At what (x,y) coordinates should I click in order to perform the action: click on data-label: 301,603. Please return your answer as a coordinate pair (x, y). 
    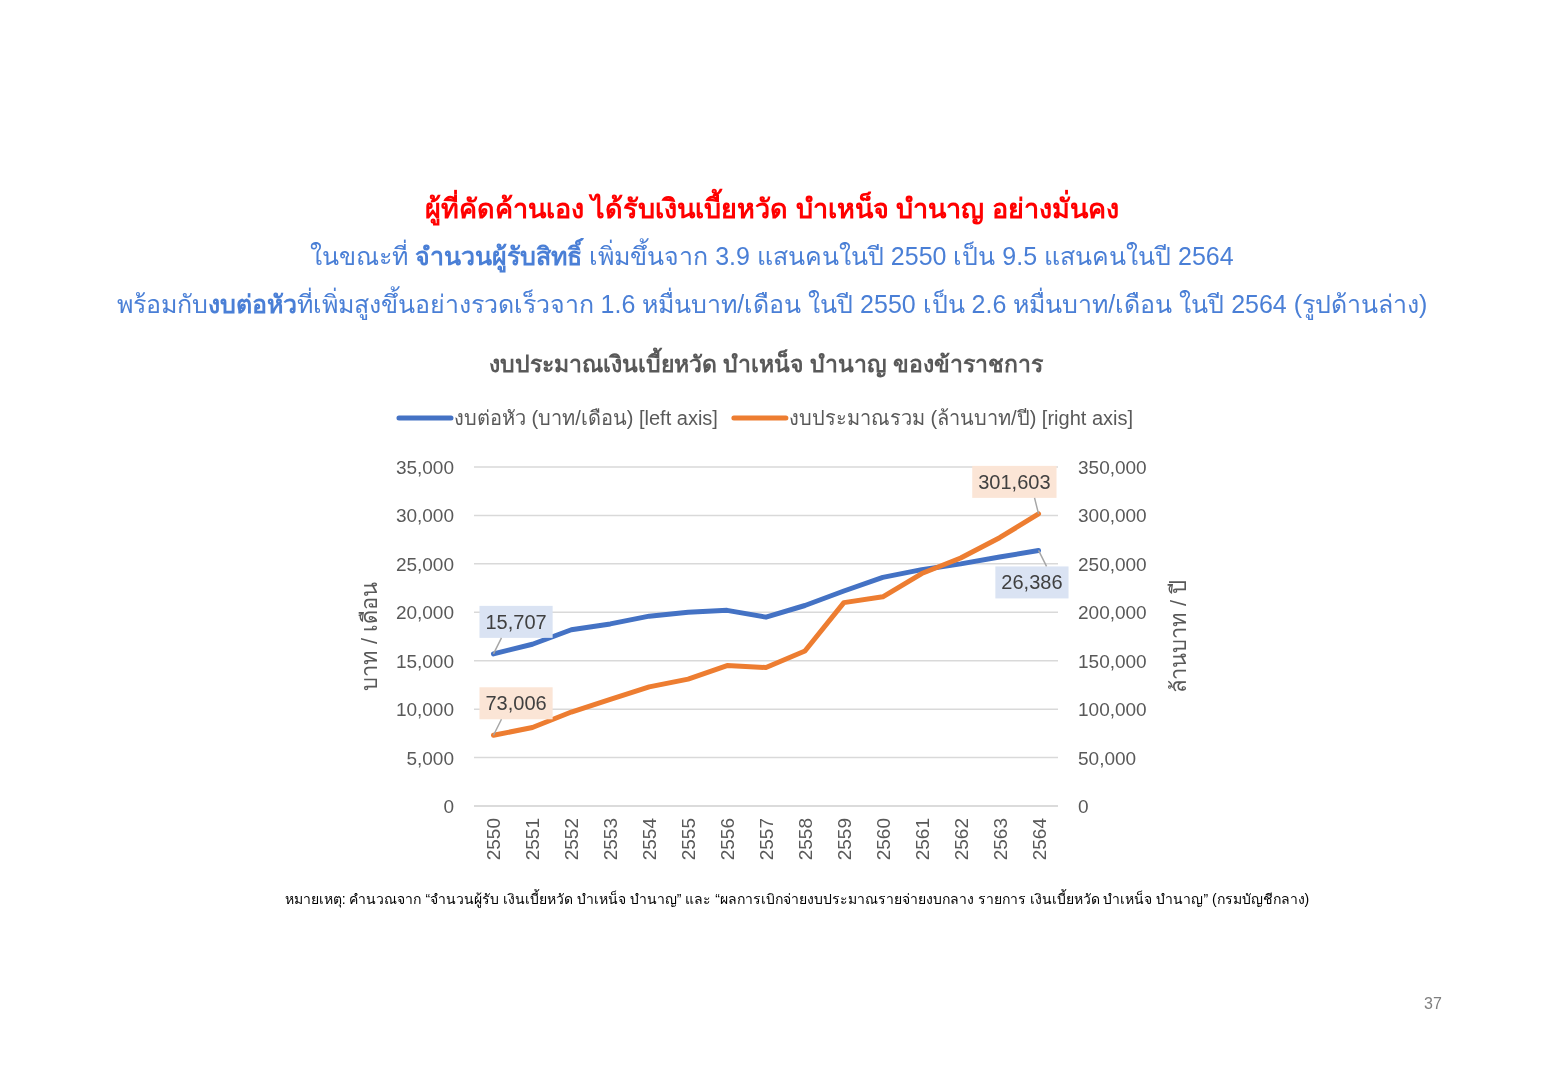
    Looking at the image, I should click on (1014, 481).